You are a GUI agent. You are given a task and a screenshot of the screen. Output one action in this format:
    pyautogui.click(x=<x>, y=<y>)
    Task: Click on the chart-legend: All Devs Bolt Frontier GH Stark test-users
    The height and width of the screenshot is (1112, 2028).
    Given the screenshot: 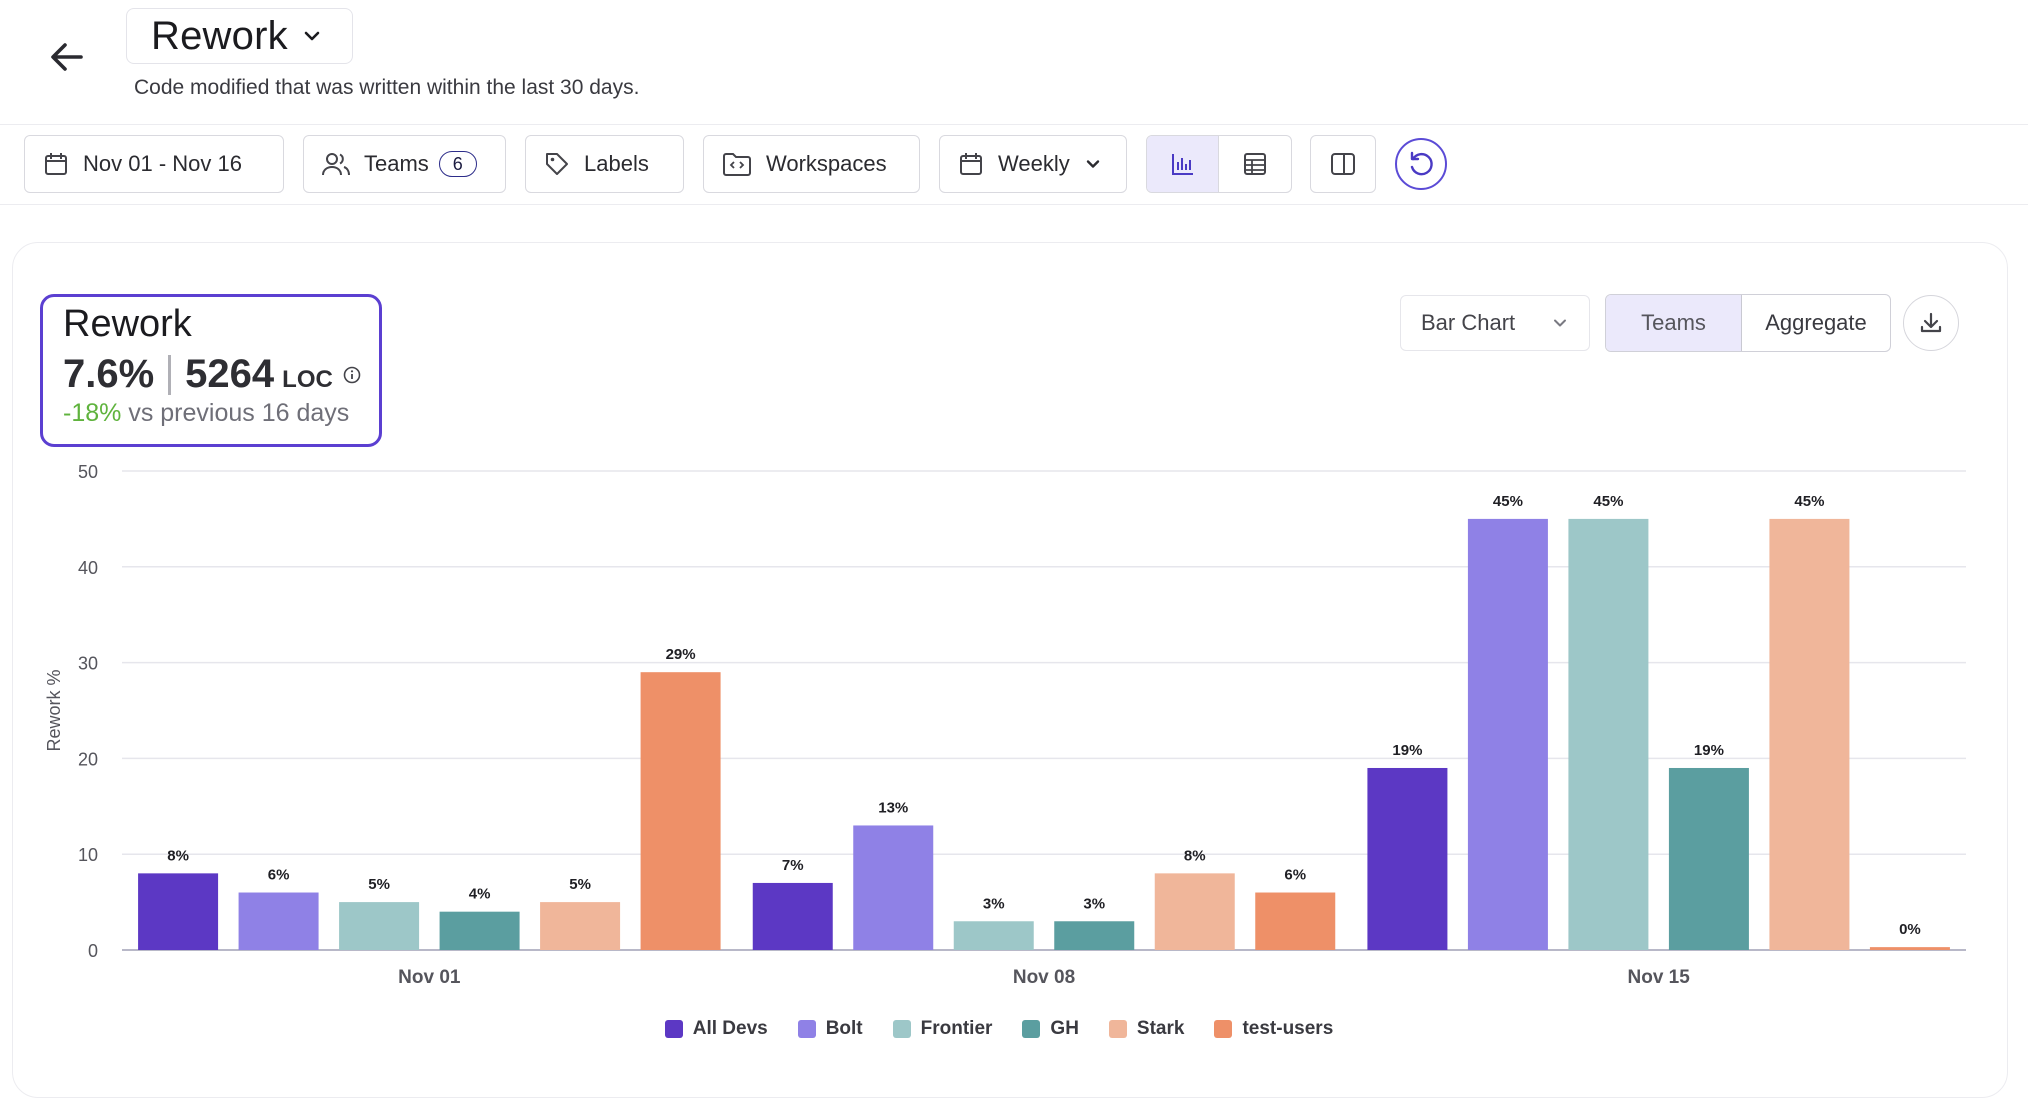 What is the action you would take?
    pyautogui.click(x=1014, y=1029)
    